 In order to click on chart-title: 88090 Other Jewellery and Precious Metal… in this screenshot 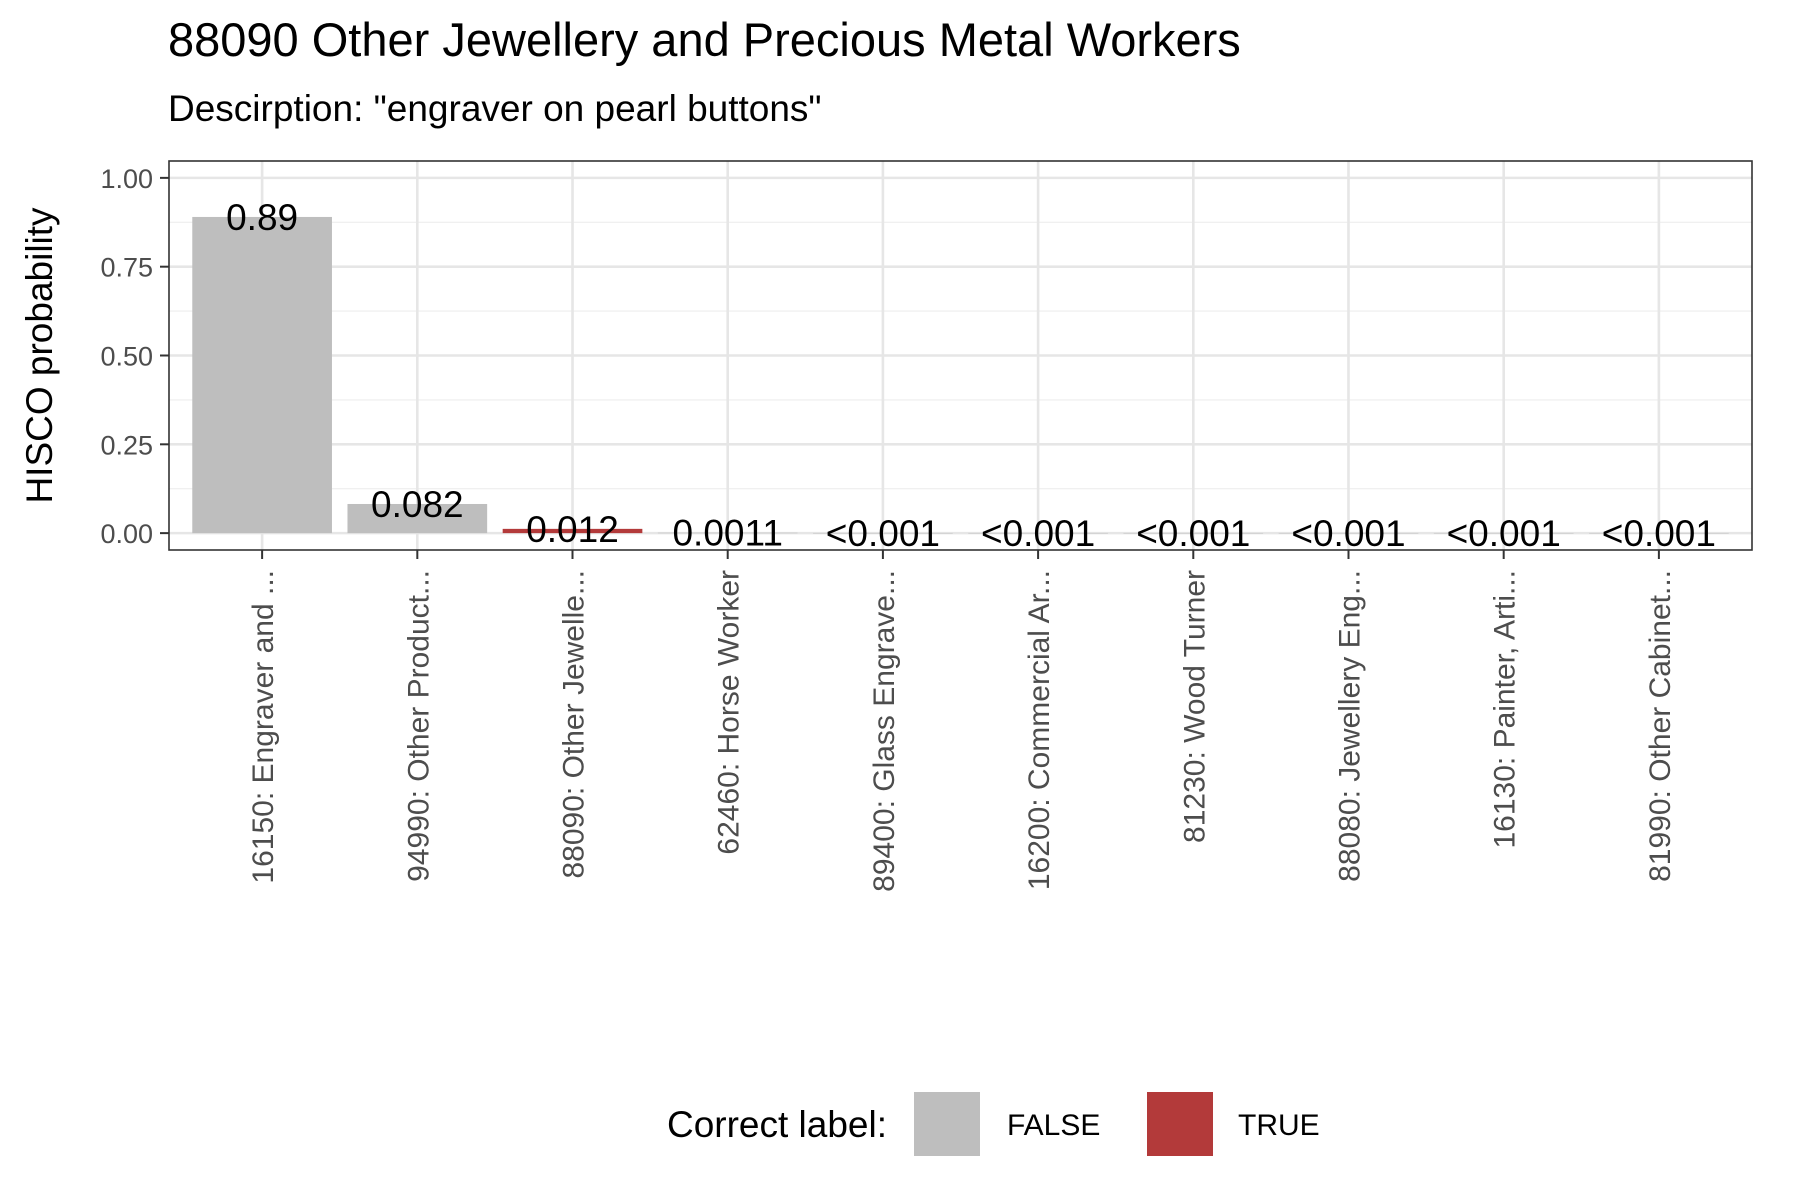, I will do `click(704, 39)`.